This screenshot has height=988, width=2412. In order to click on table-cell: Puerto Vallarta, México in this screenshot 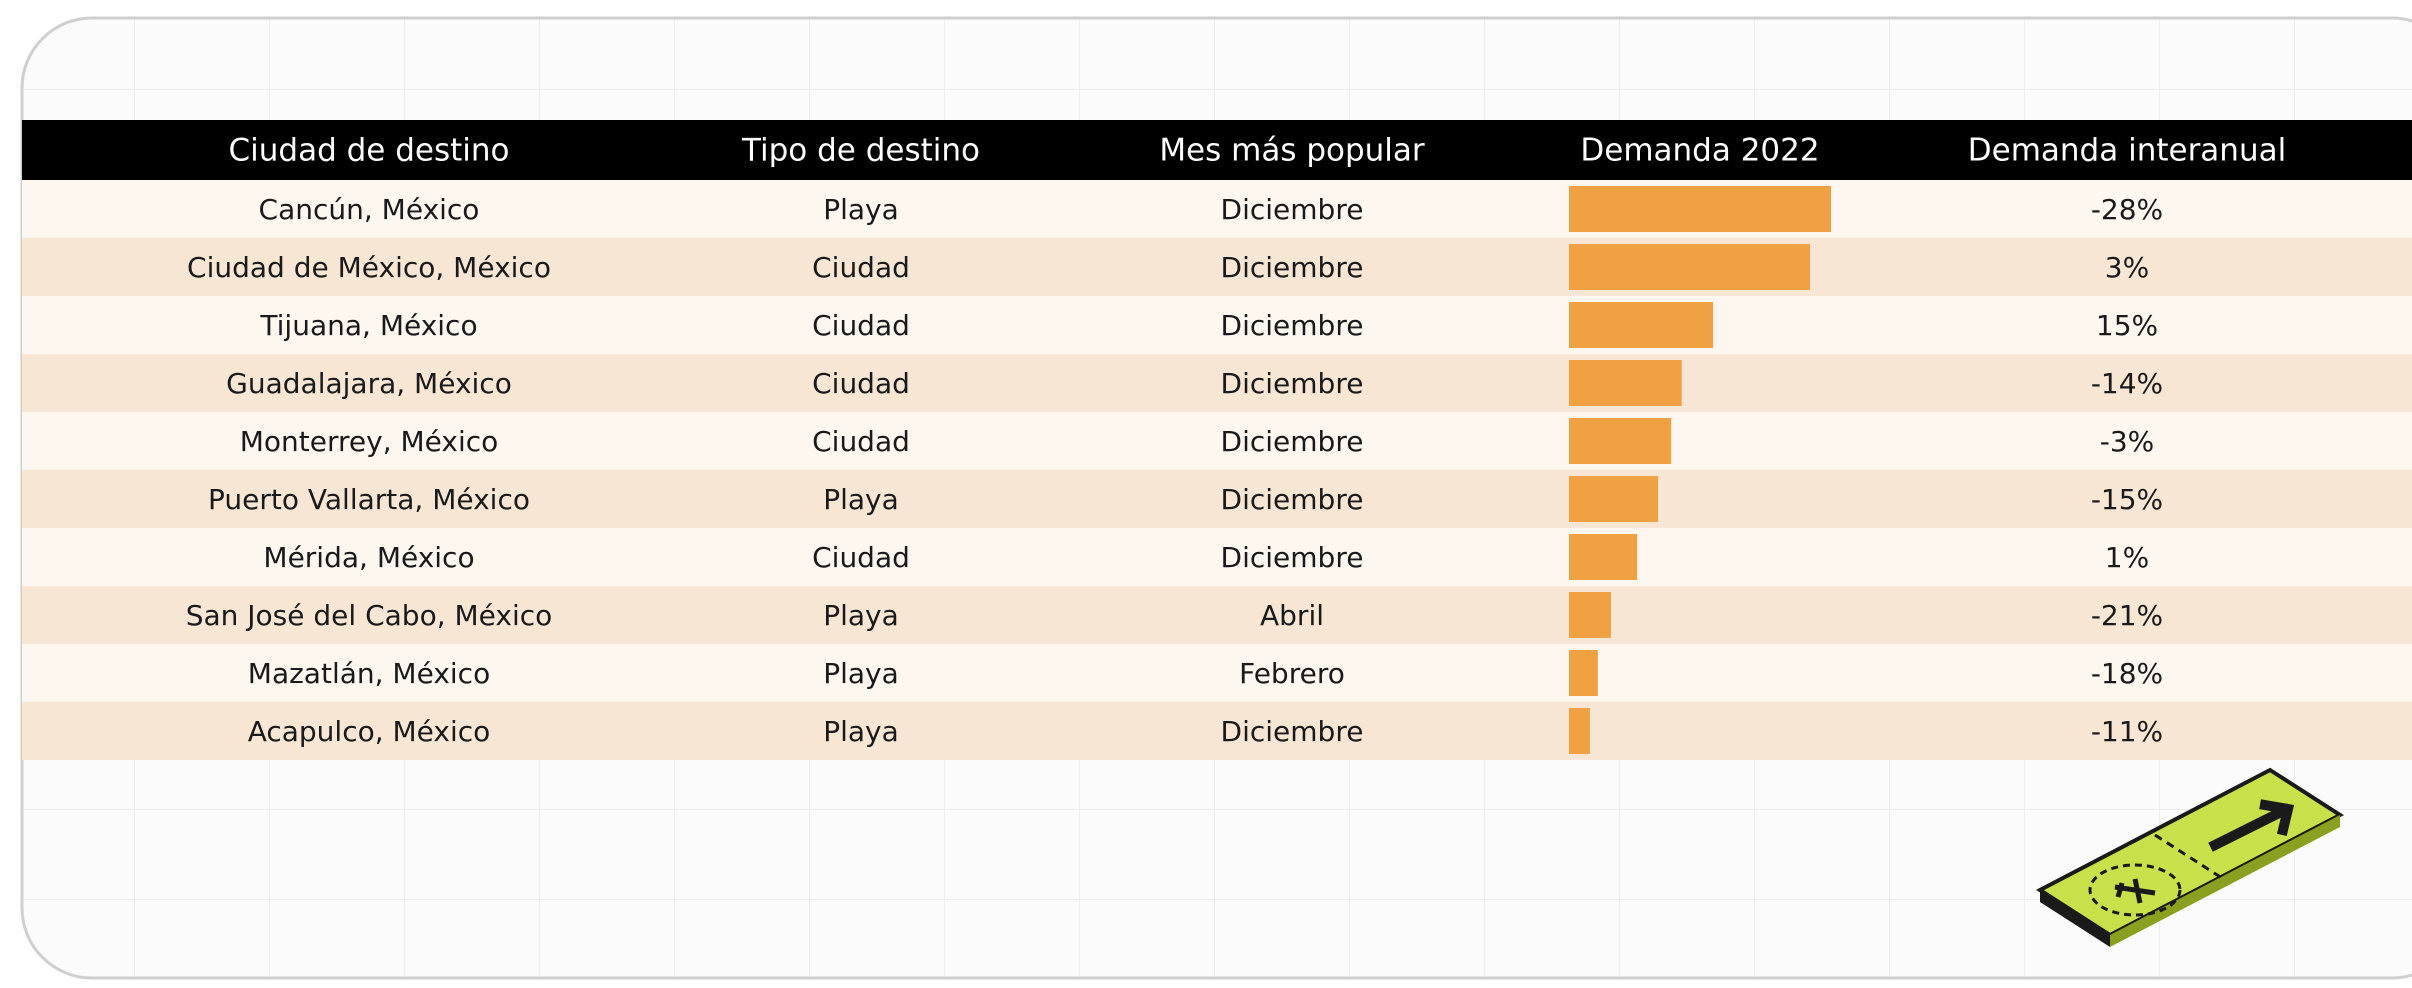, I will do `click(369, 499)`.